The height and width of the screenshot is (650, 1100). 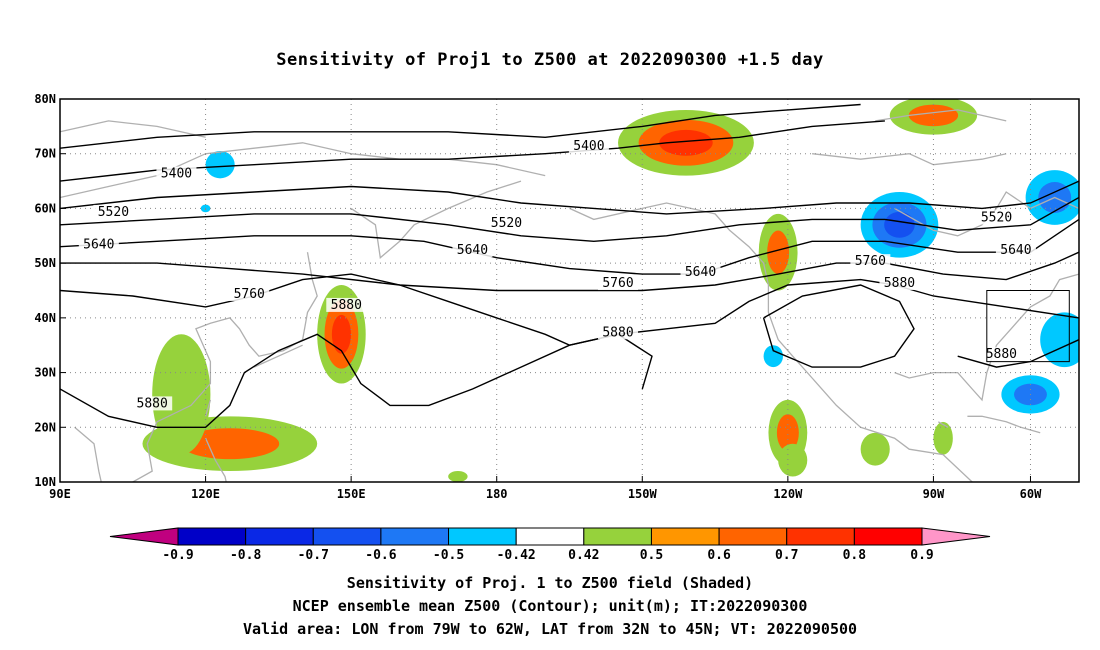 What do you see at coordinates (45, 373) in the screenshot?
I see `lat-tick-label: 30N` at bounding box center [45, 373].